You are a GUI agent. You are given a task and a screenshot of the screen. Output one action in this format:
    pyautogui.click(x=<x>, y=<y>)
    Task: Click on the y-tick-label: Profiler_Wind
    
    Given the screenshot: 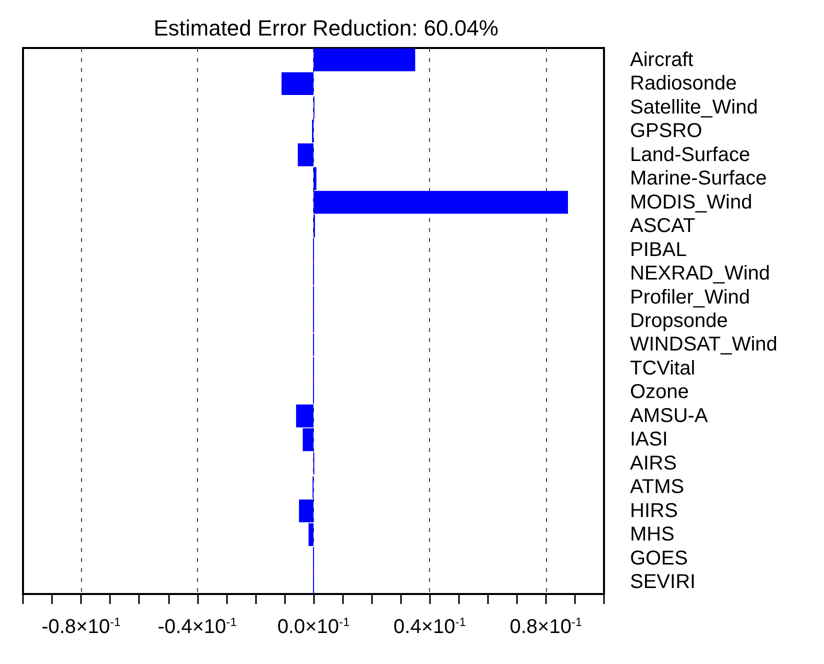 What is the action you would take?
    pyautogui.click(x=690, y=297)
    